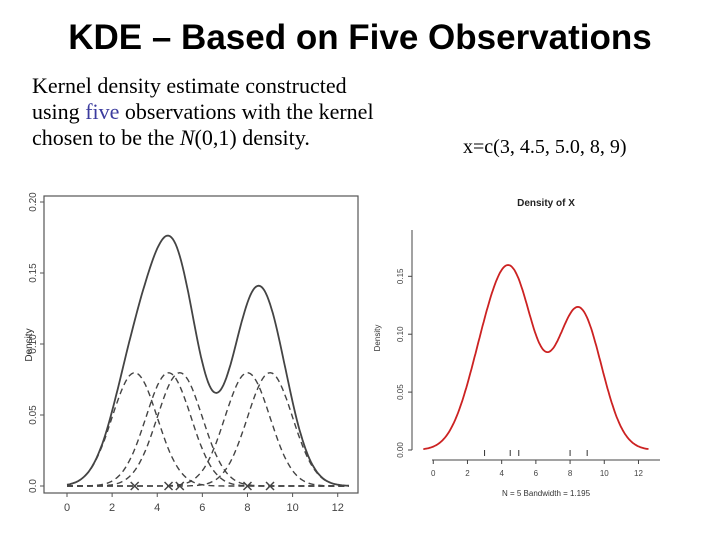 The width and height of the screenshot is (720, 540). Describe the element at coordinates (292, 508) in the screenshot. I see `left-x-tick-label: 10` at that location.